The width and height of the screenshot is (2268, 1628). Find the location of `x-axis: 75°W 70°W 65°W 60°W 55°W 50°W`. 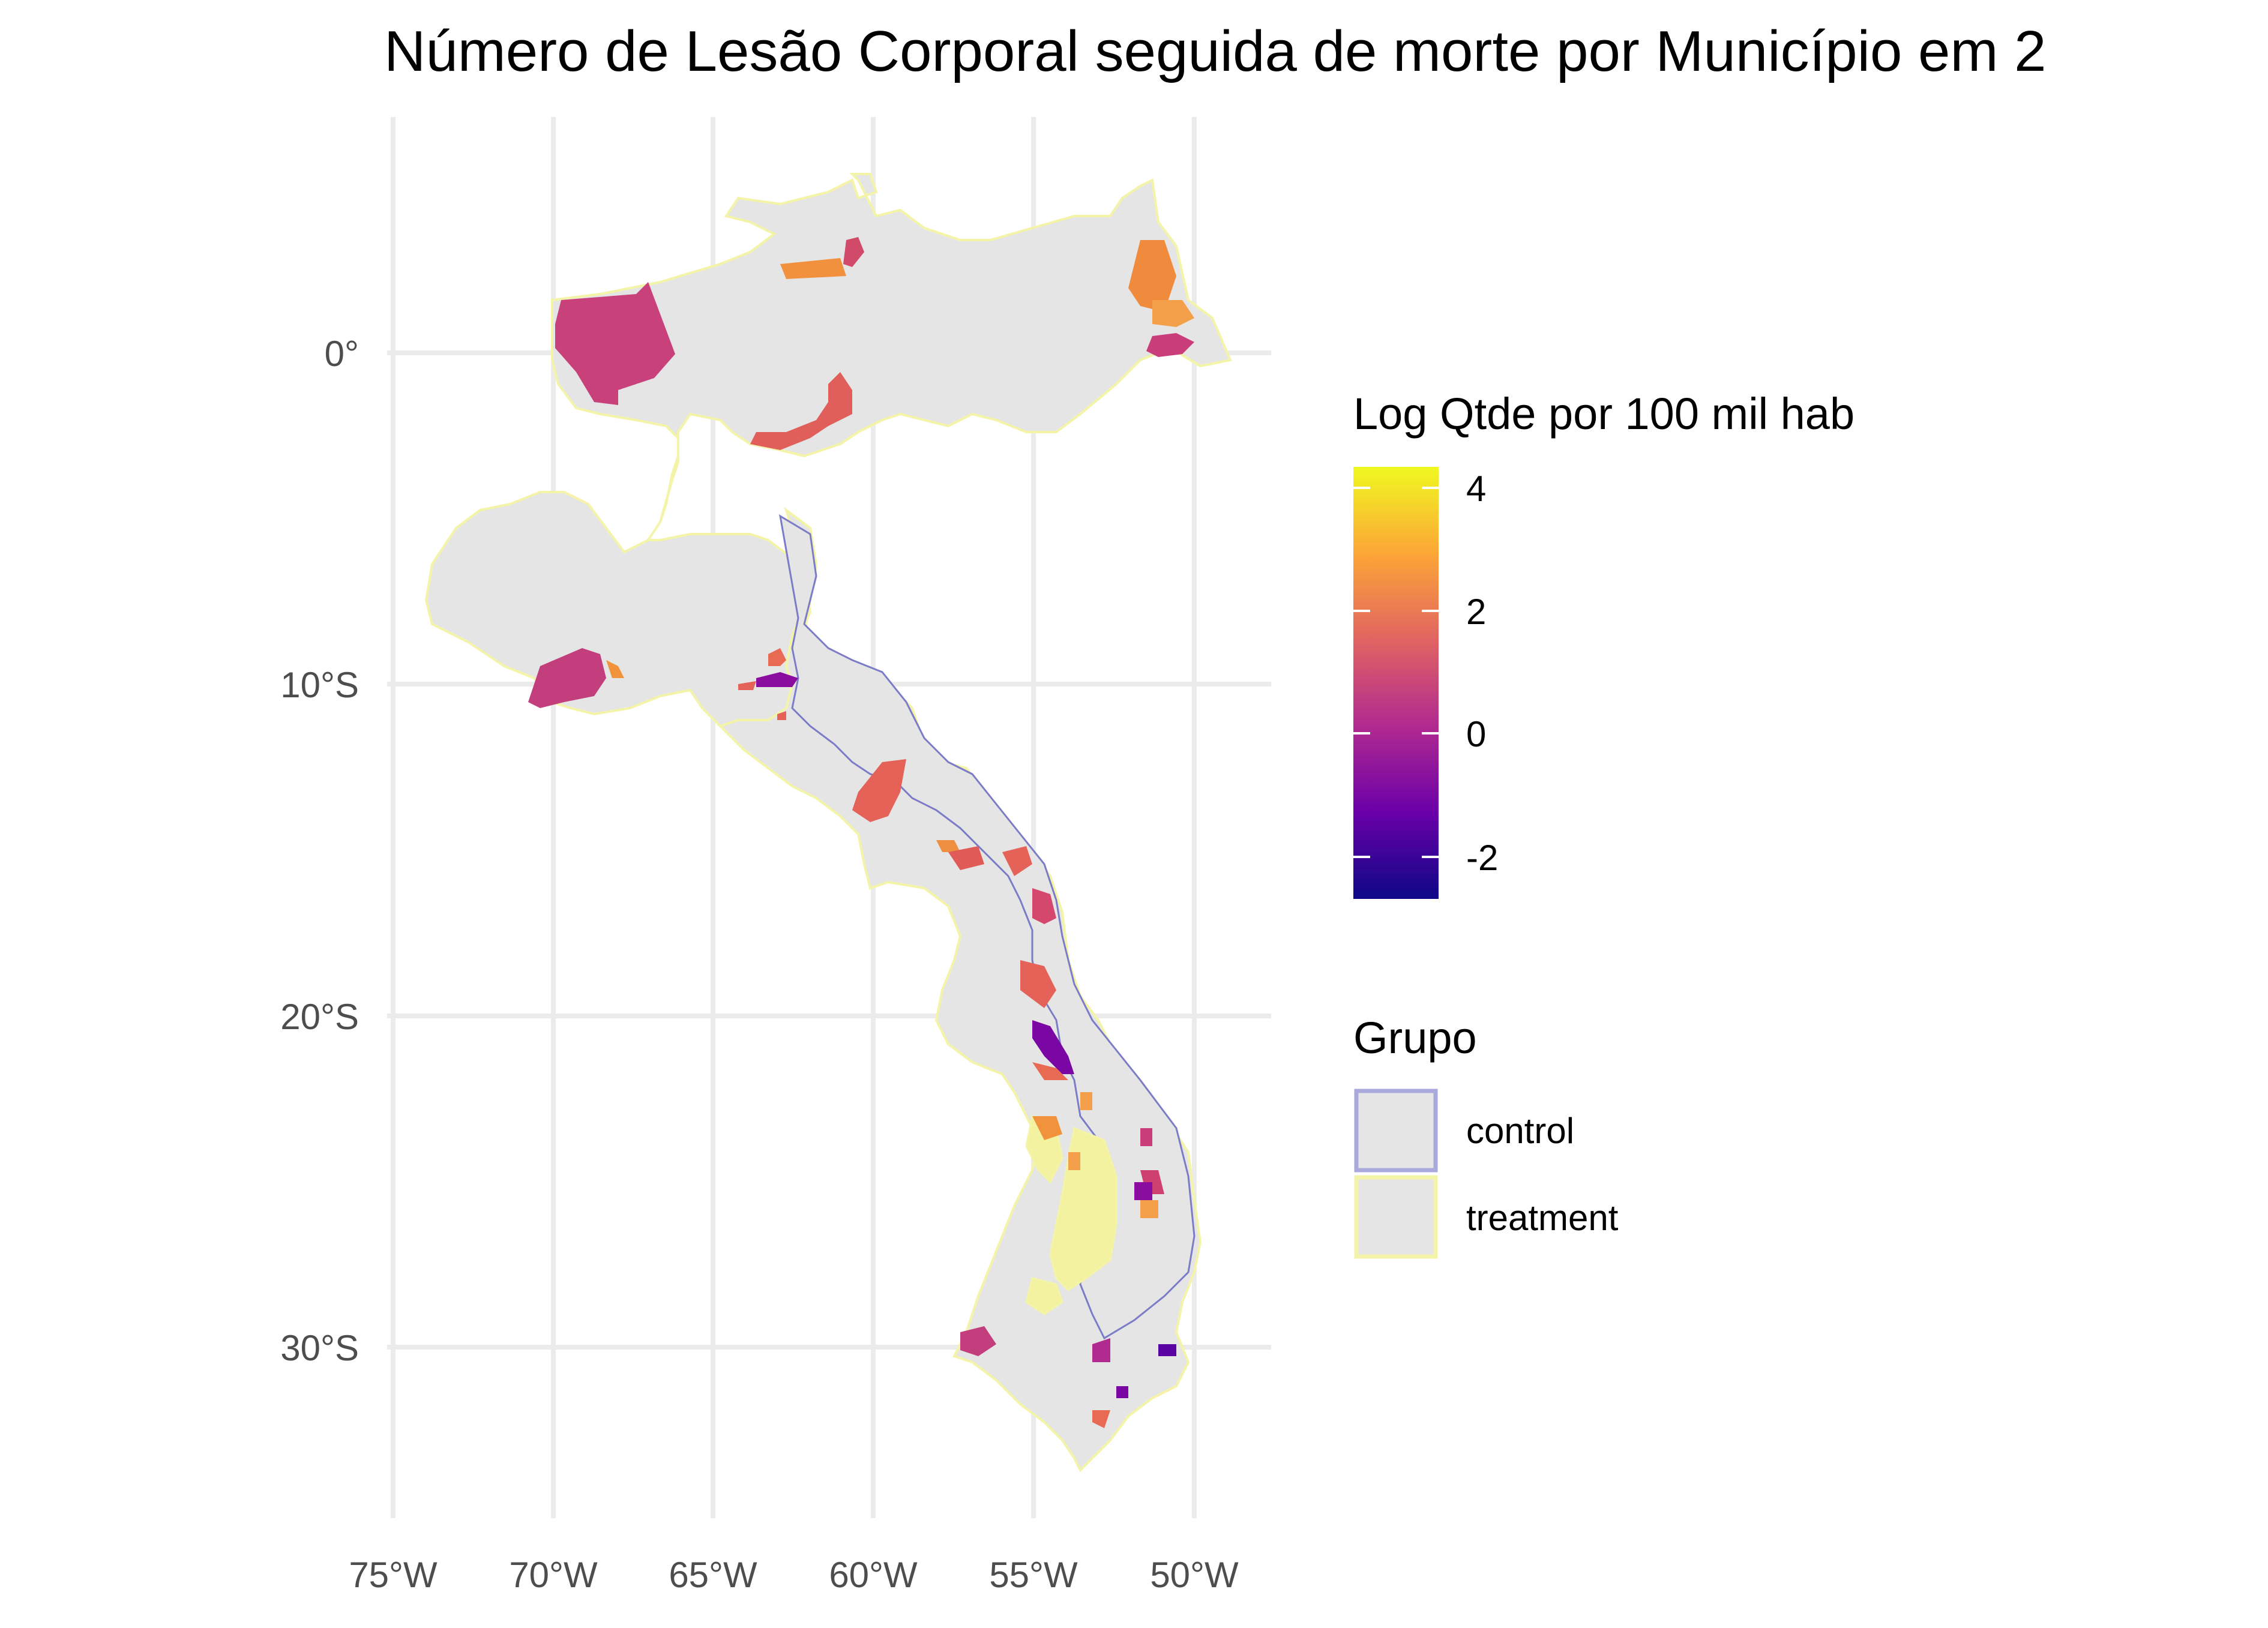

x-axis: 75°W 70°W 65°W 60°W 55°W 50°W is located at coordinates (794, 1575).